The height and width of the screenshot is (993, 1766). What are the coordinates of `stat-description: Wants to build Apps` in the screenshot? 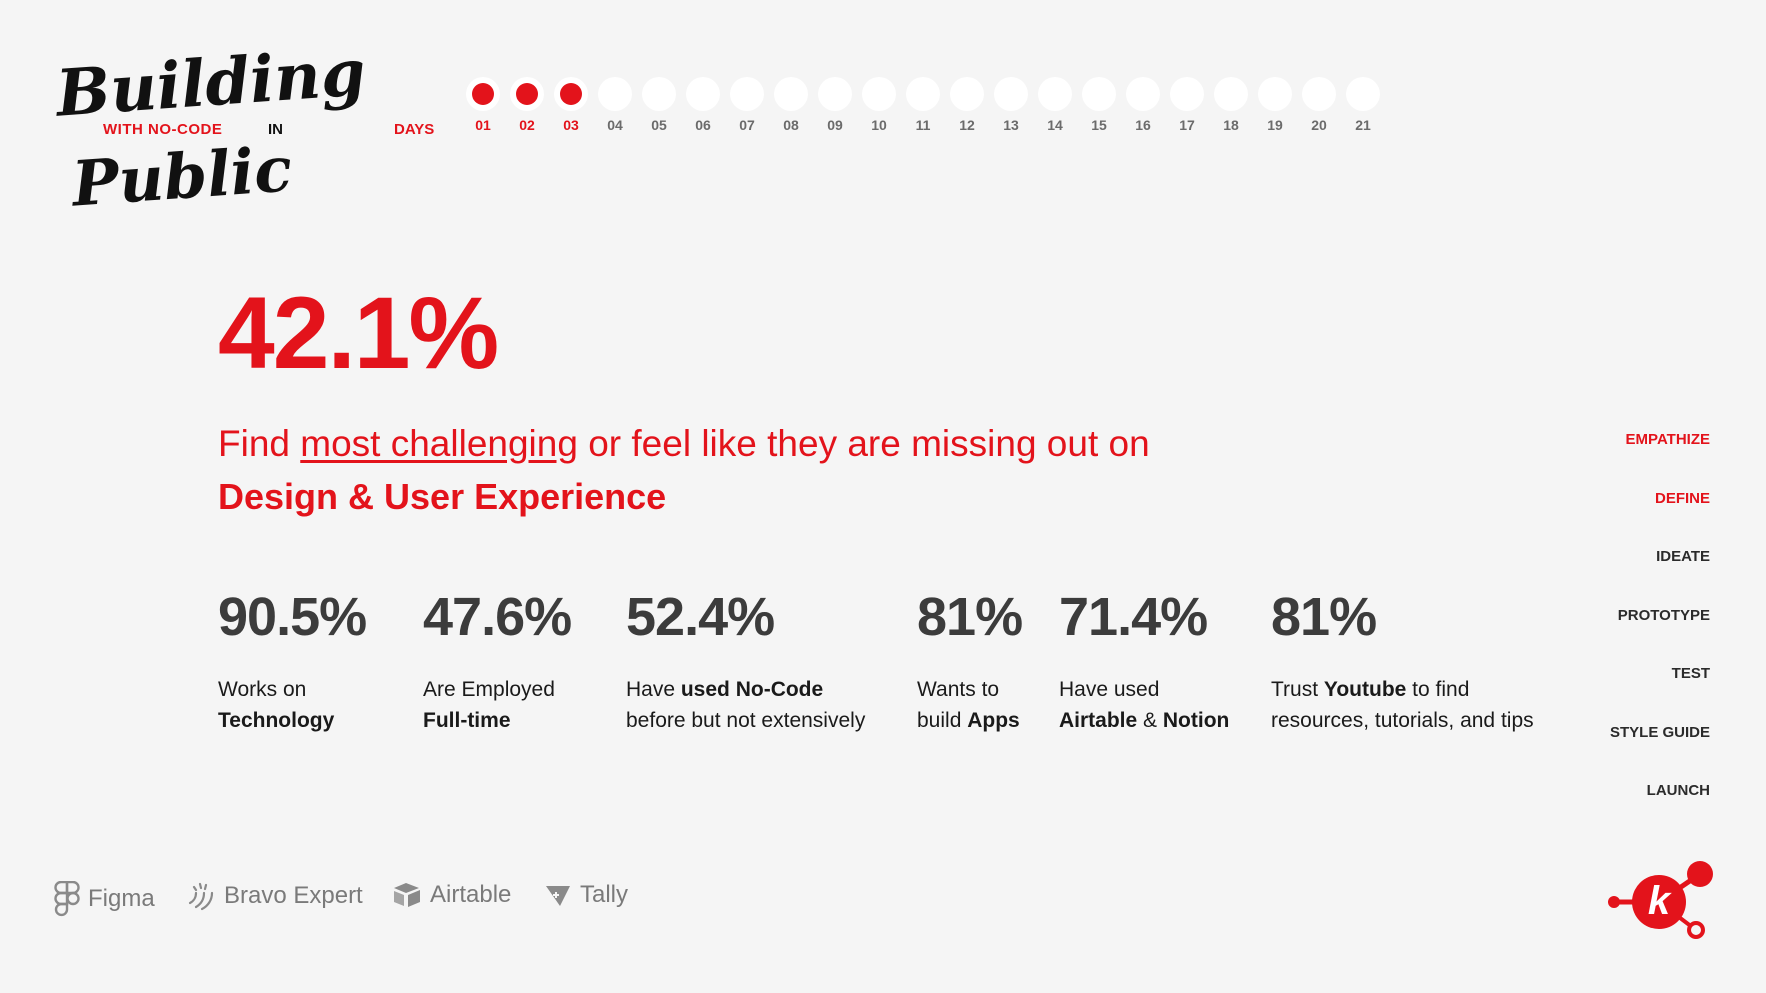 It's located at (969, 705).